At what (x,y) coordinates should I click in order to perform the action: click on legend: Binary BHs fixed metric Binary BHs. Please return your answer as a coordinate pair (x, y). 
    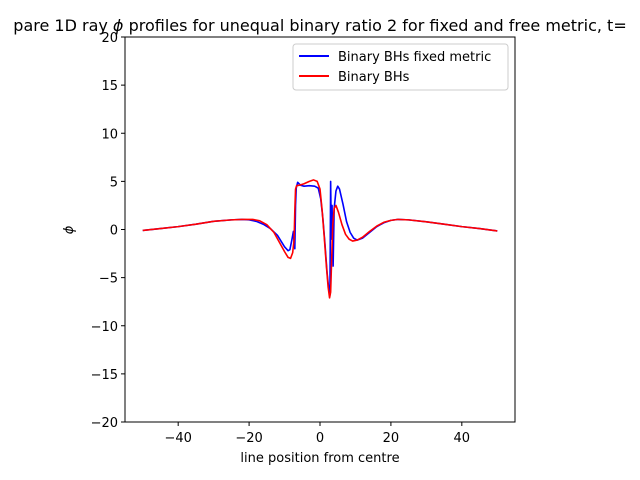
    Looking at the image, I should click on (400, 67).